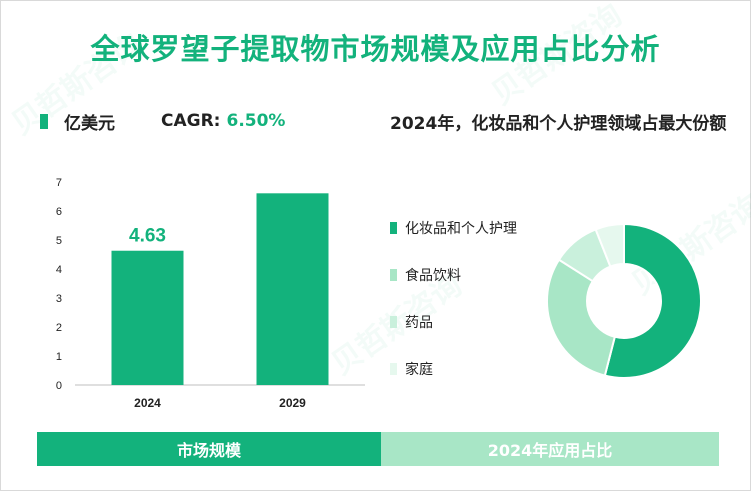 The height and width of the screenshot is (491, 751). I want to click on y-tick-label: 3, so click(59, 299).